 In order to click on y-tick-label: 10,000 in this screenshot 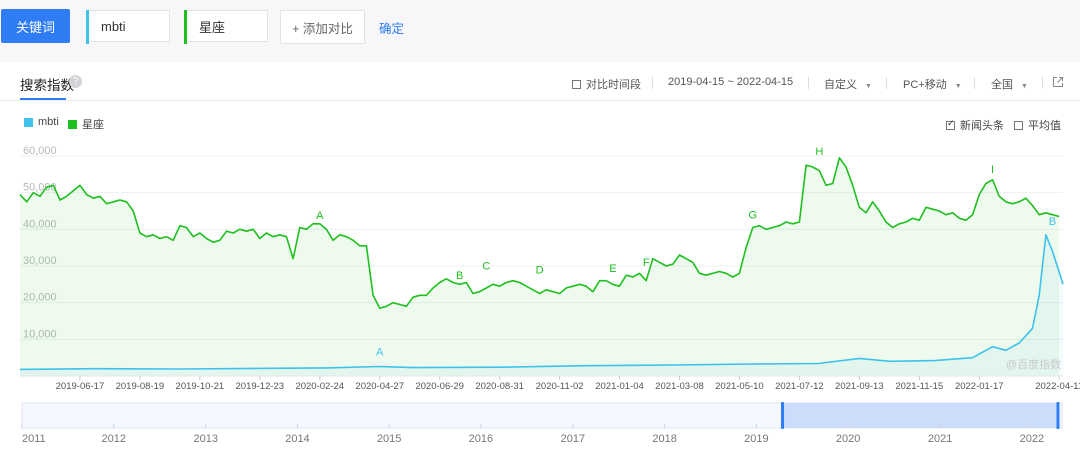, I will do `click(40, 334)`.